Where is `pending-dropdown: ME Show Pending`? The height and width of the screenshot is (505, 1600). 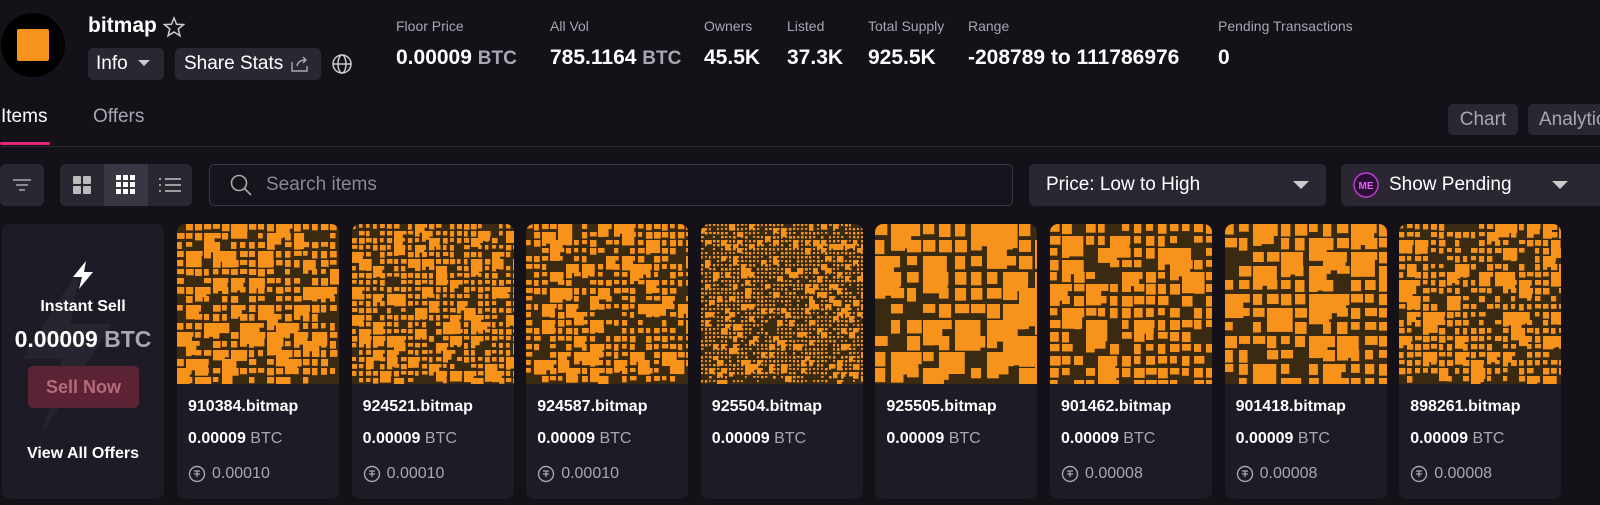
pending-dropdown: ME Show Pending is located at coordinates (1470, 185).